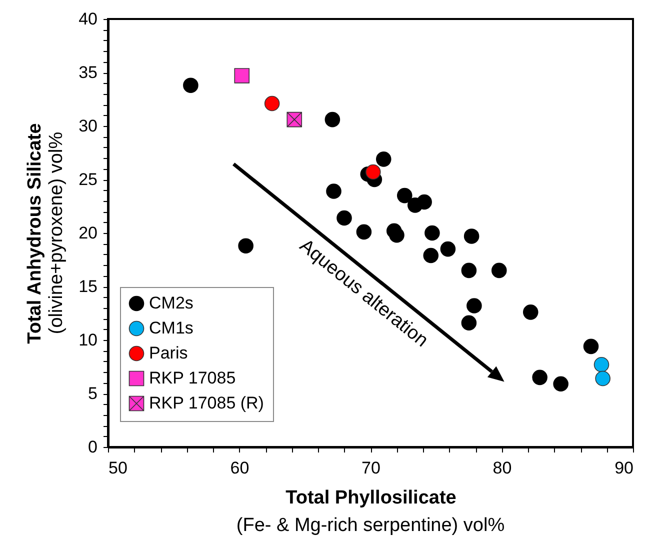  What do you see at coordinates (93, 393) in the screenshot?
I see `y-tick-label: 5` at bounding box center [93, 393].